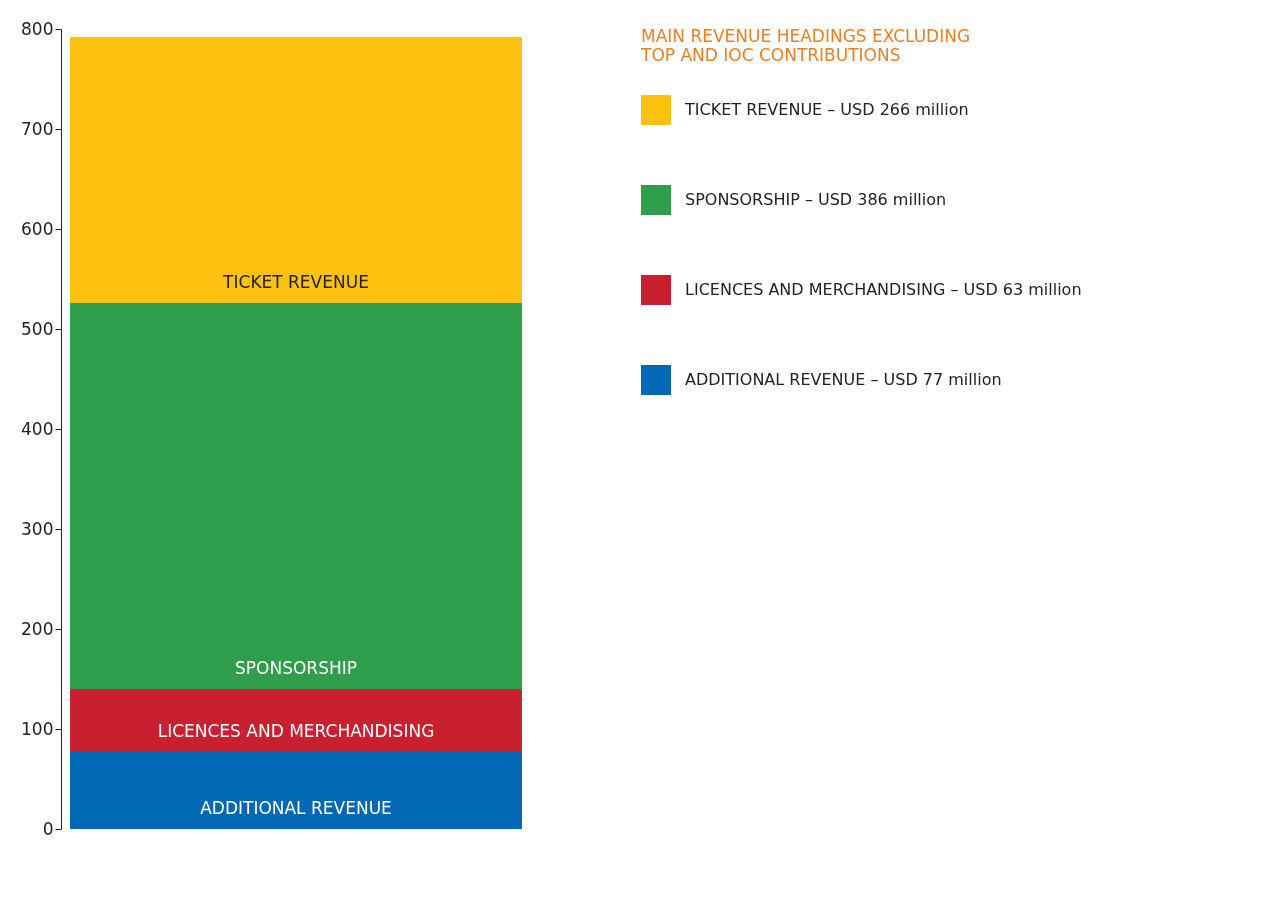  What do you see at coordinates (295, 282) in the screenshot?
I see `annotation: TICKET REVENUE` at bounding box center [295, 282].